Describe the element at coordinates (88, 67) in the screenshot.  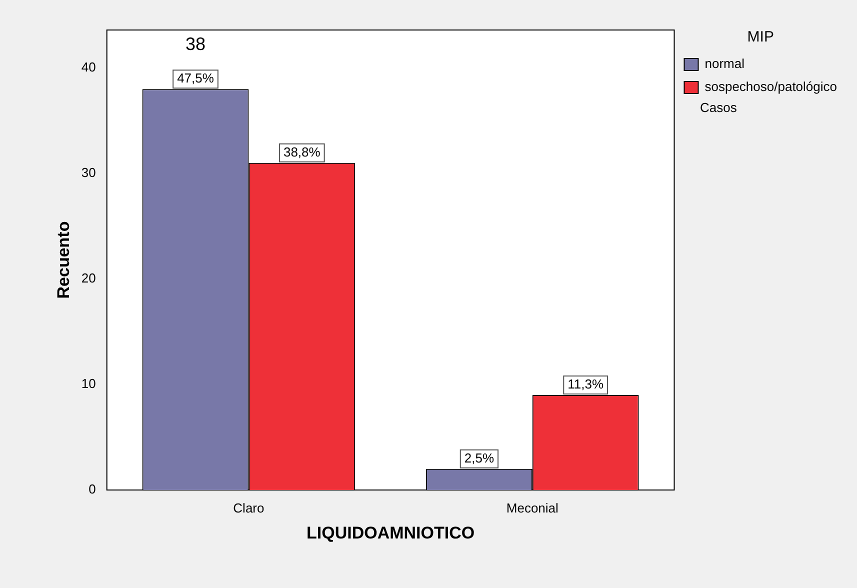
I see `y-tick-label: 40` at that location.